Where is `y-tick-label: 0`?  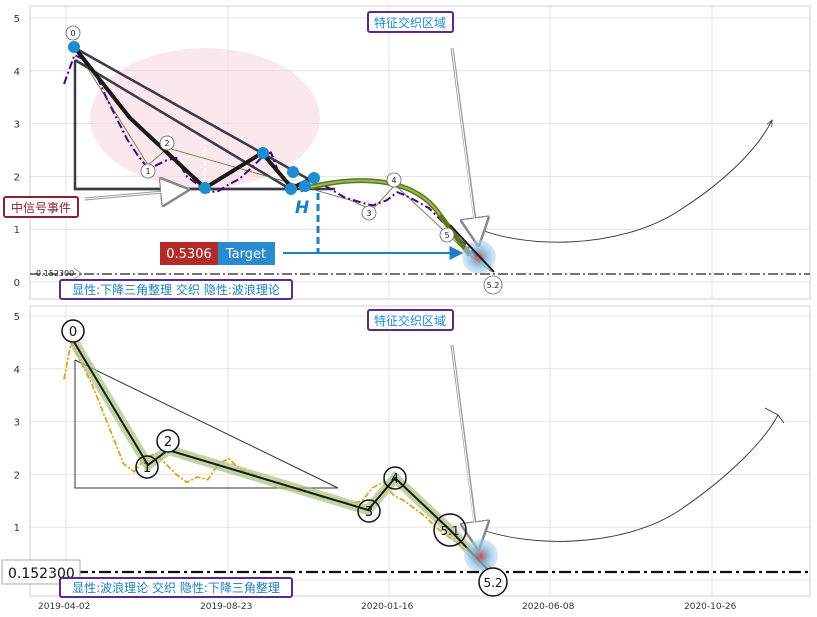 y-tick-label: 0 is located at coordinates (17, 283).